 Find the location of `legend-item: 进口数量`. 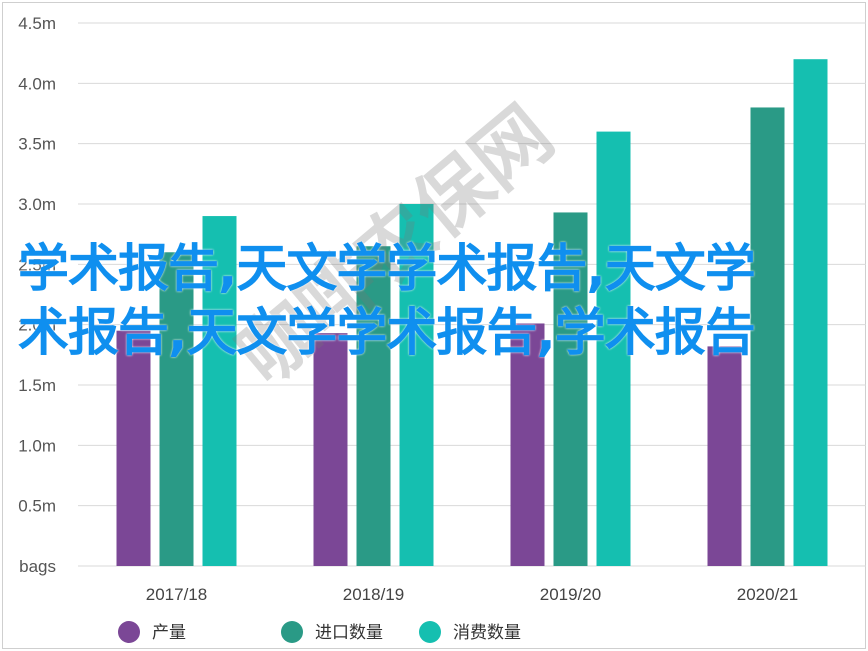

legend-item: 进口数量 is located at coordinates (332, 632).